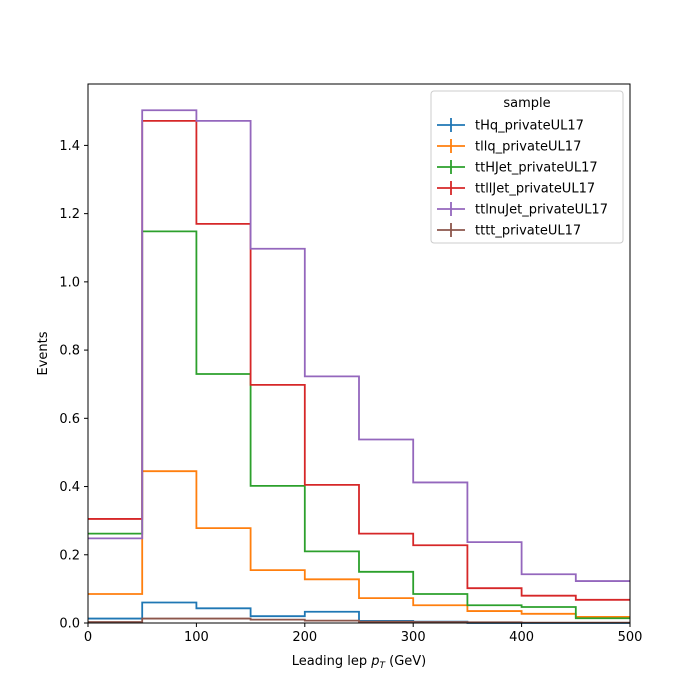 This screenshot has width=700, height=700. I want to click on x-tick-label-4: 400, so click(521, 637).